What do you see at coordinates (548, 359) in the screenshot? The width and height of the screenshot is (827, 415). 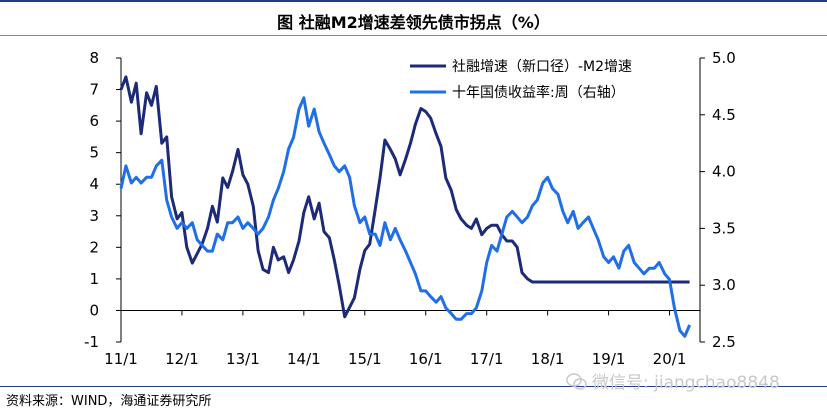 I see `x-axis-tick-label: 18/1` at bounding box center [548, 359].